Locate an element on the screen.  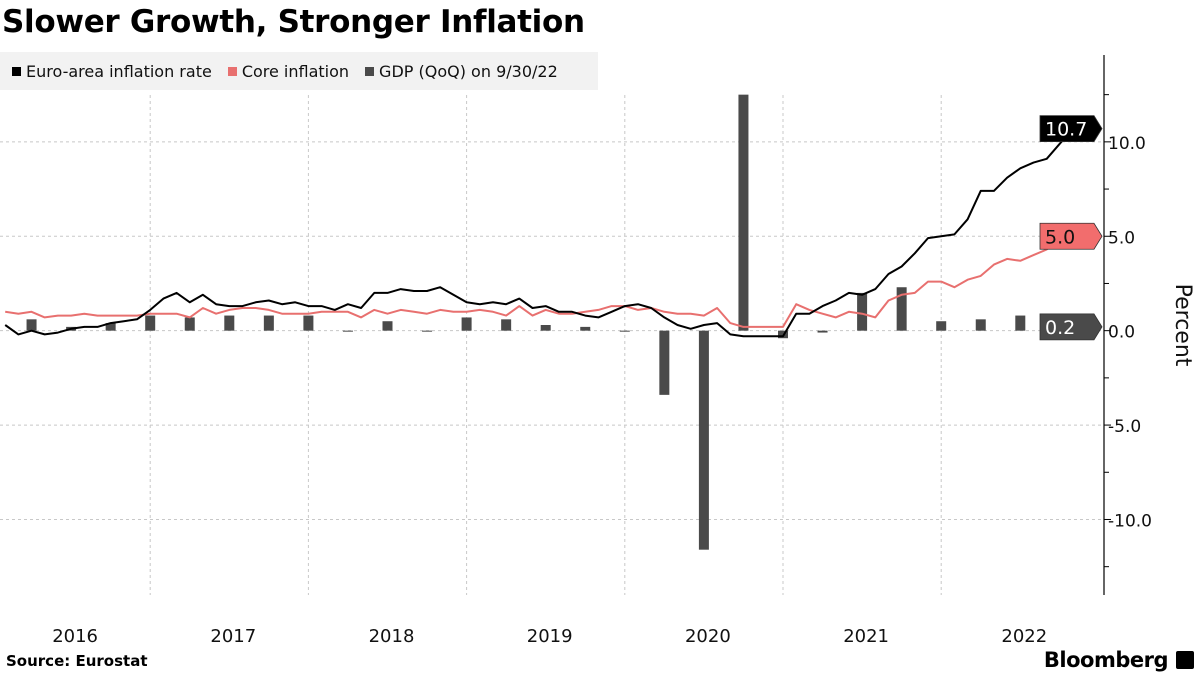
x-tick-label: 2018 is located at coordinates (392, 636).